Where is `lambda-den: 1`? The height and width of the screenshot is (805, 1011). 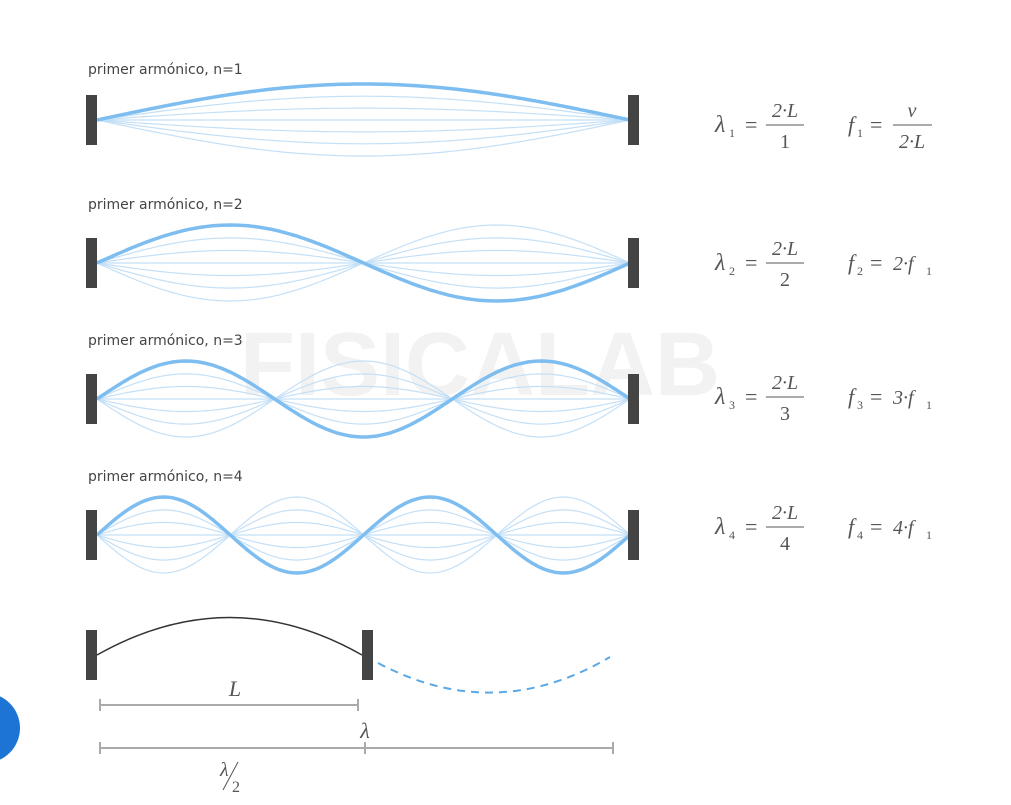
lambda-den: 1 is located at coordinates (785, 142).